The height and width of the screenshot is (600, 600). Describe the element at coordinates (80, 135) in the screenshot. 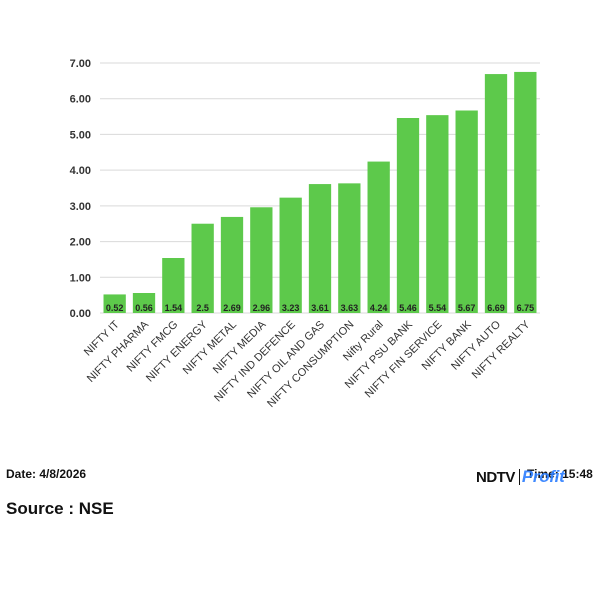

I see `y-tick-label: 5.00` at that location.